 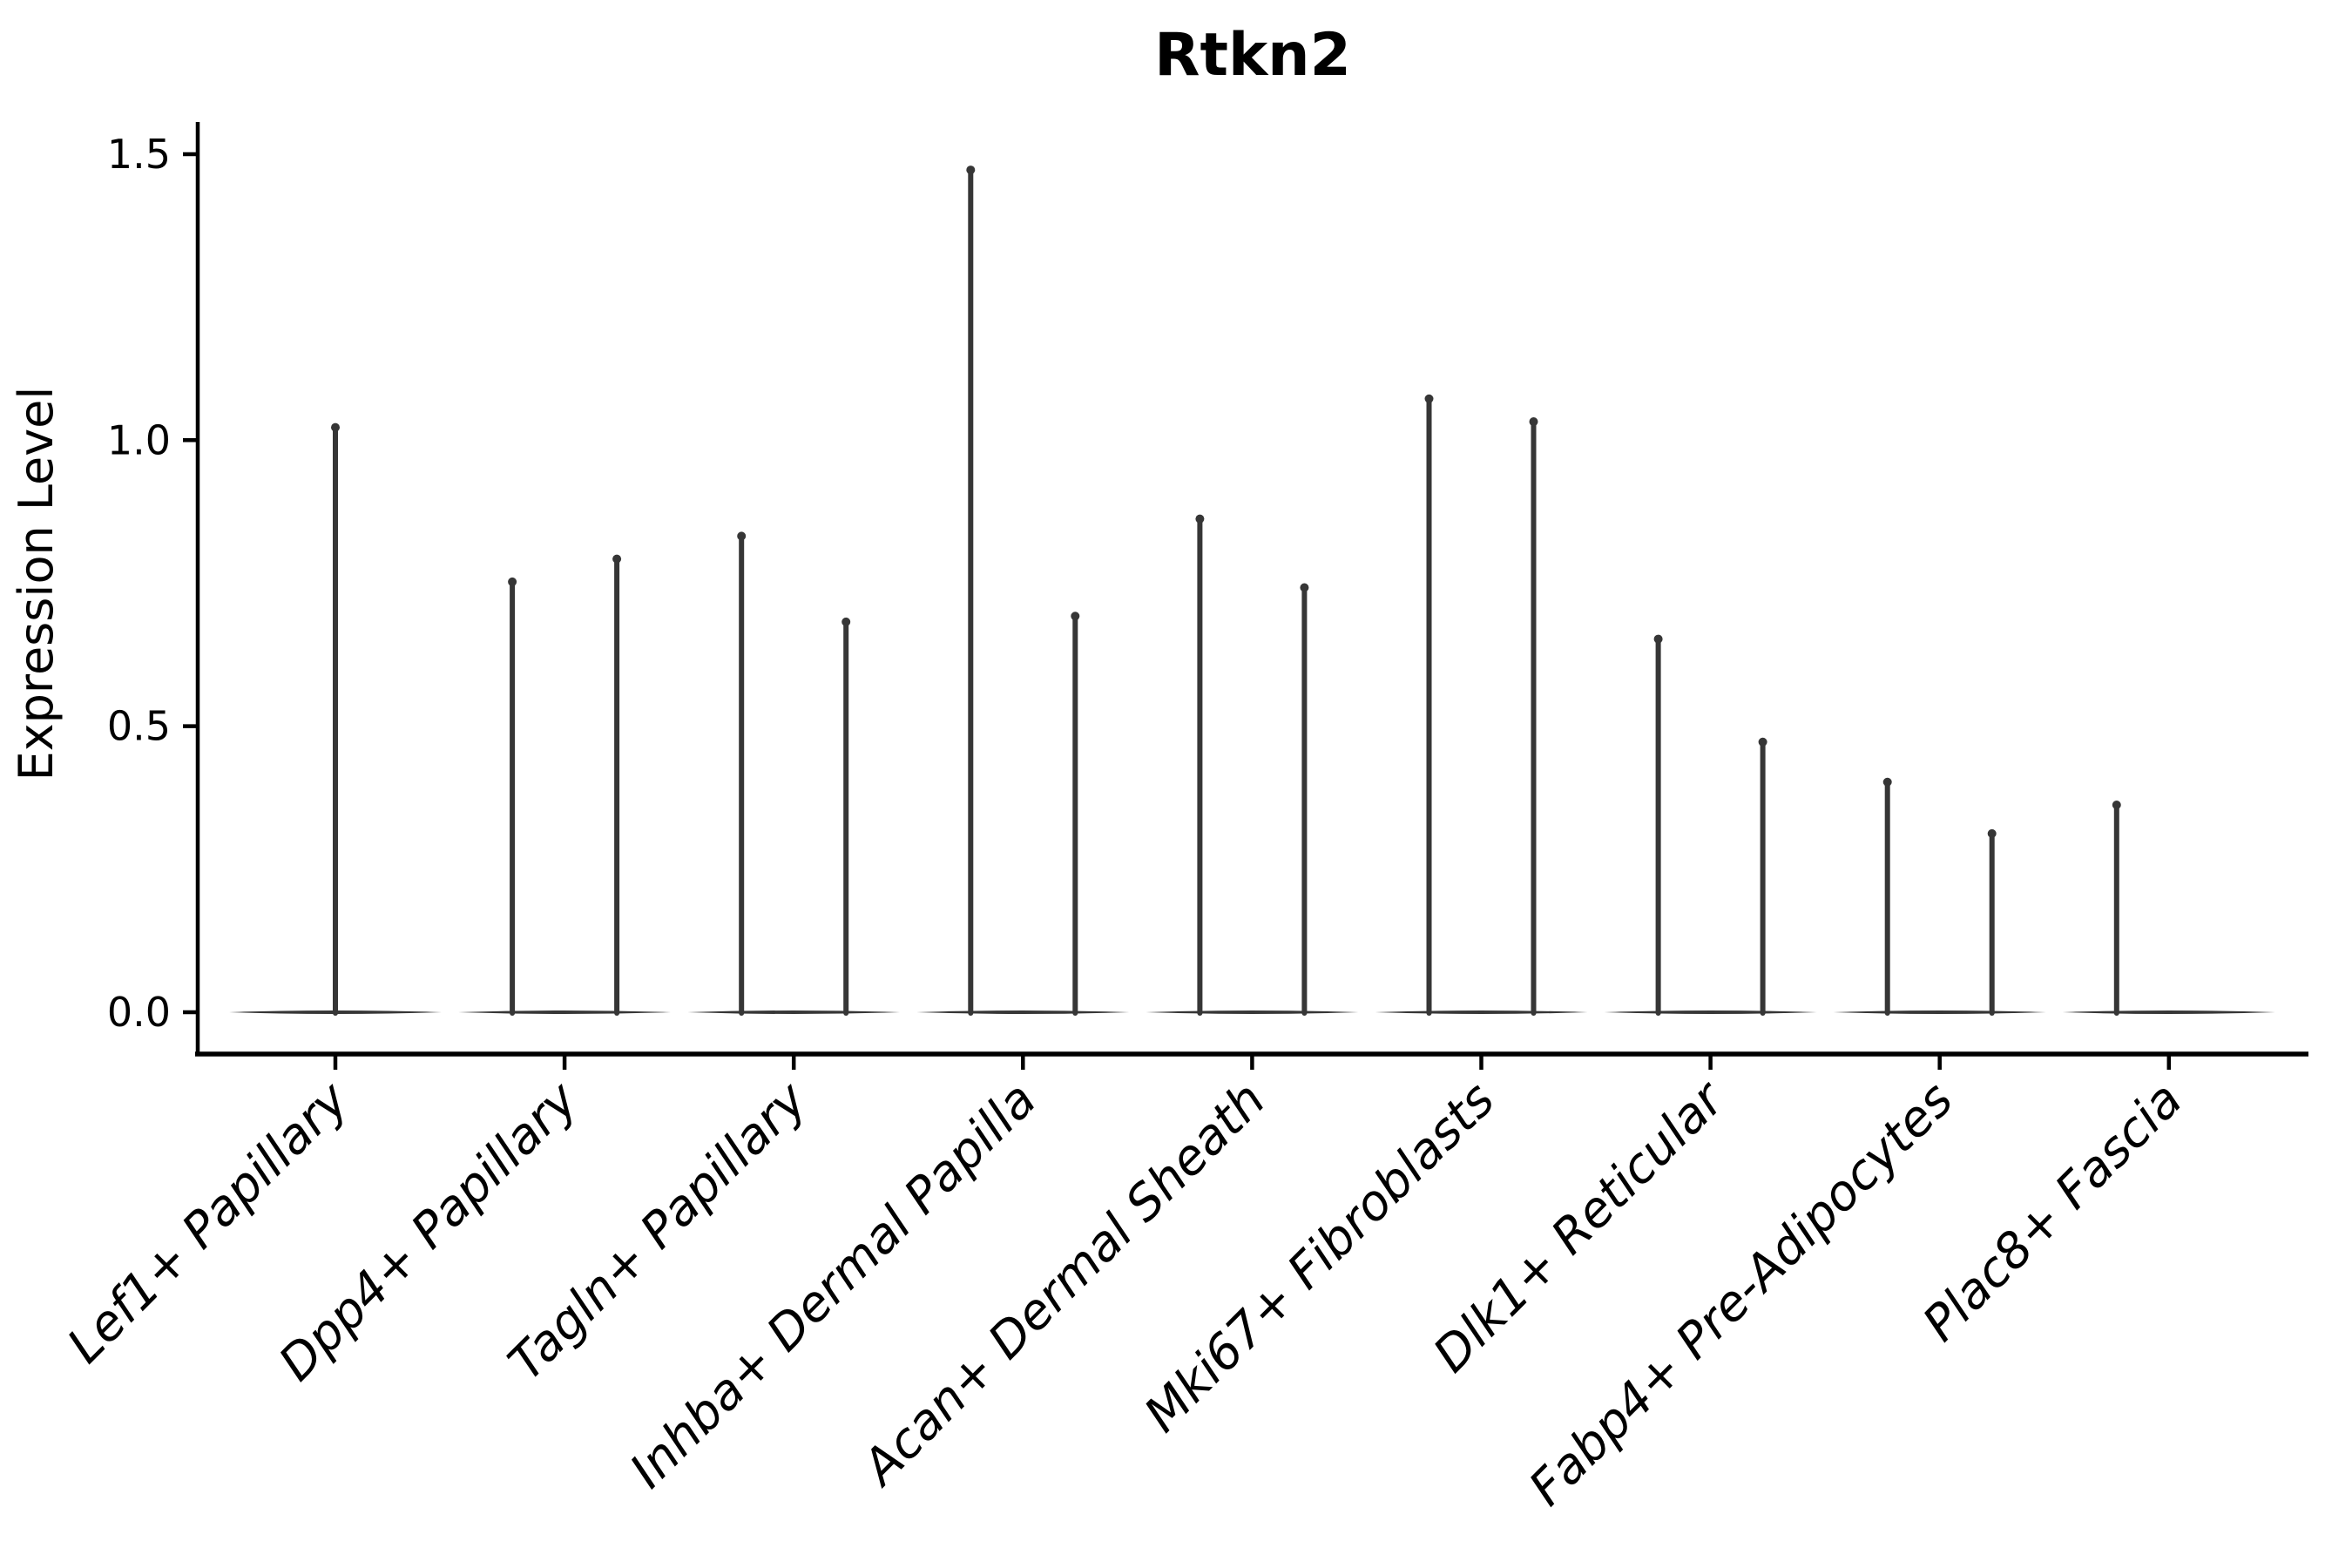 I want to click on y-tick-label: 0.0, so click(x=139, y=1013).